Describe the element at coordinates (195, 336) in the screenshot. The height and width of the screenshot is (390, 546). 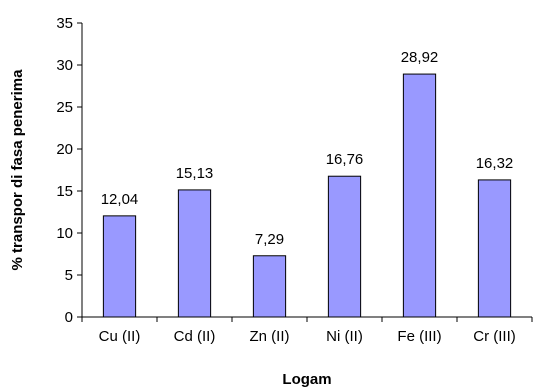
I see `x-tick-label: Cd (II)` at that location.